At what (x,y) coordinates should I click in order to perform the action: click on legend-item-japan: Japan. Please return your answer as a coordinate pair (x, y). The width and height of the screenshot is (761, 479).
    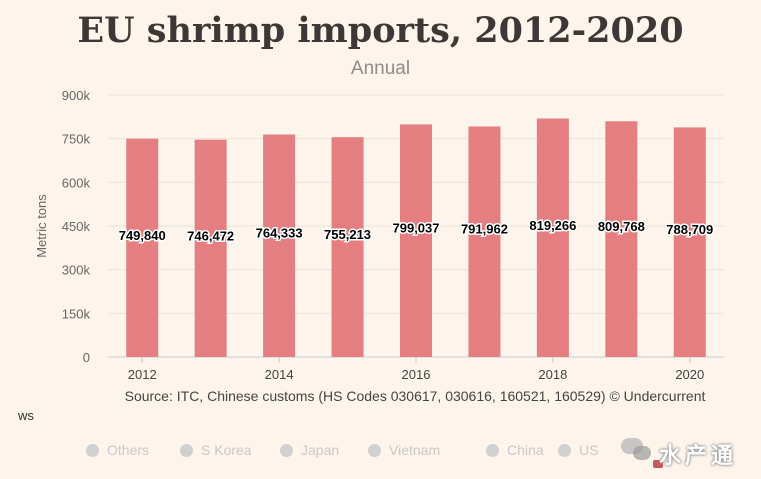
    Looking at the image, I should click on (309, 450).